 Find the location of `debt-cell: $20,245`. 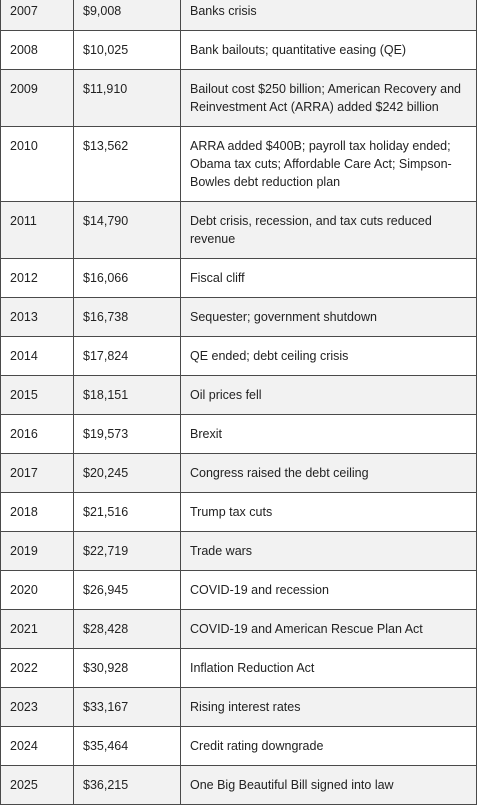

debt-cell: $20,245 is located at coordinates (127, 473).